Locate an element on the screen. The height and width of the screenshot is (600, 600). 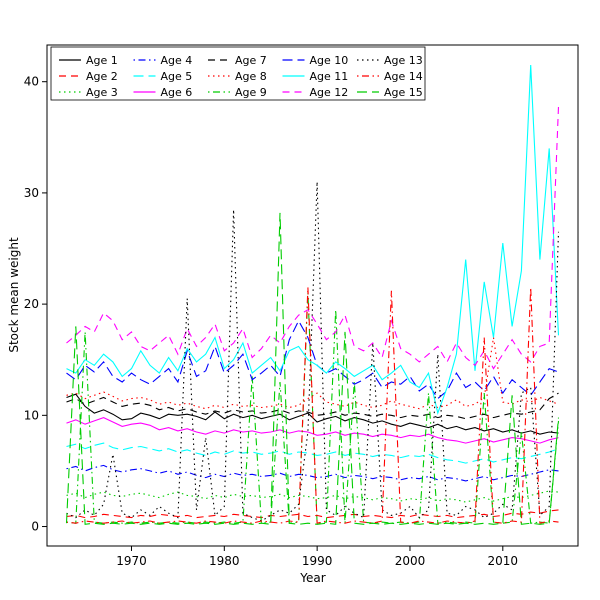
y-tick-label: 0 is located at coordinates (35, 527).